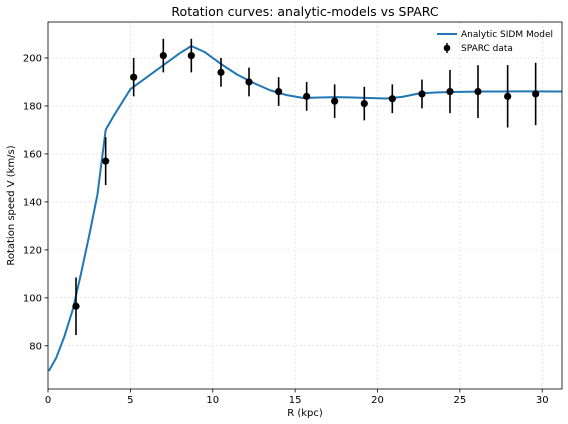 The image size is (568, 424). What do you see at coordinates (32, 154) in the screenshot?
I see `y-tick-label: 160` at bounding box center [32, 154].